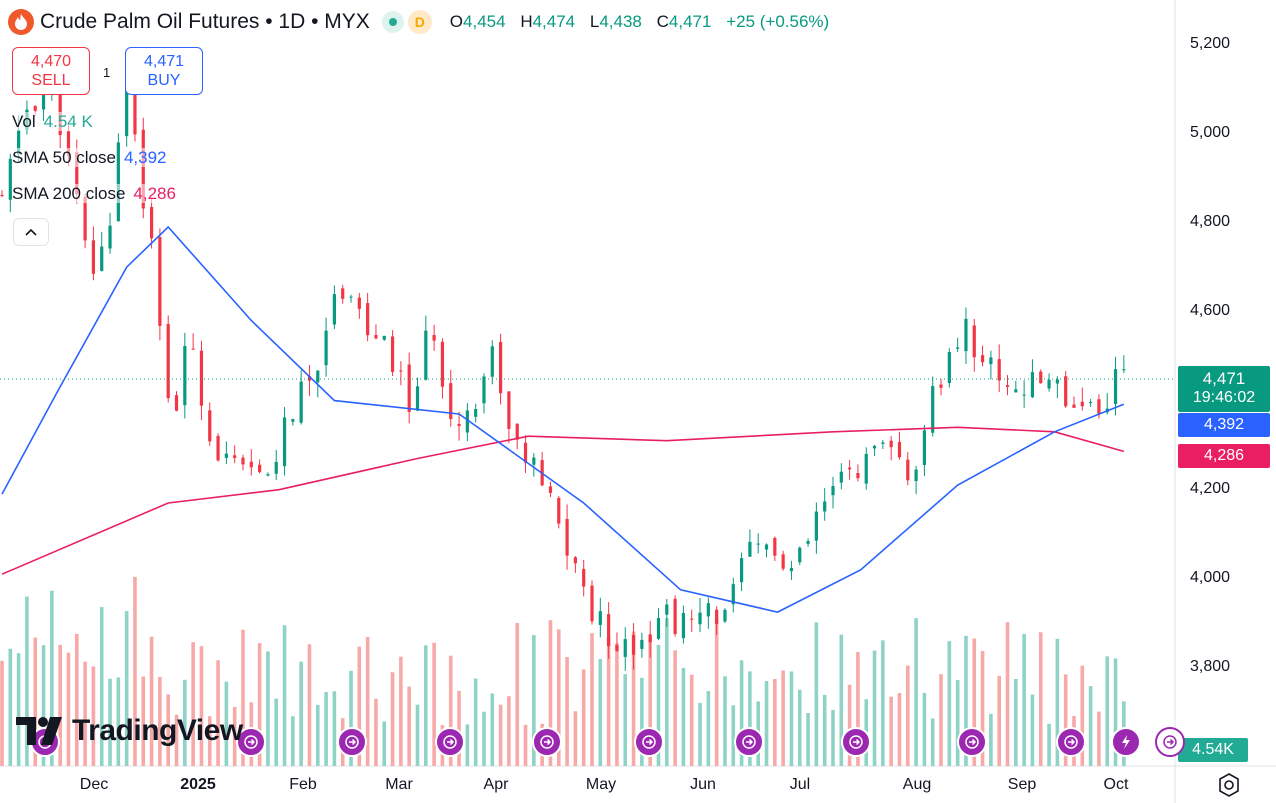 The height and width of the screenshot is (803, 1276). What do you see at coordinates (51, 80) in the screenshot?
I see `sell-label: SELL` at bounding box center [51, 80].